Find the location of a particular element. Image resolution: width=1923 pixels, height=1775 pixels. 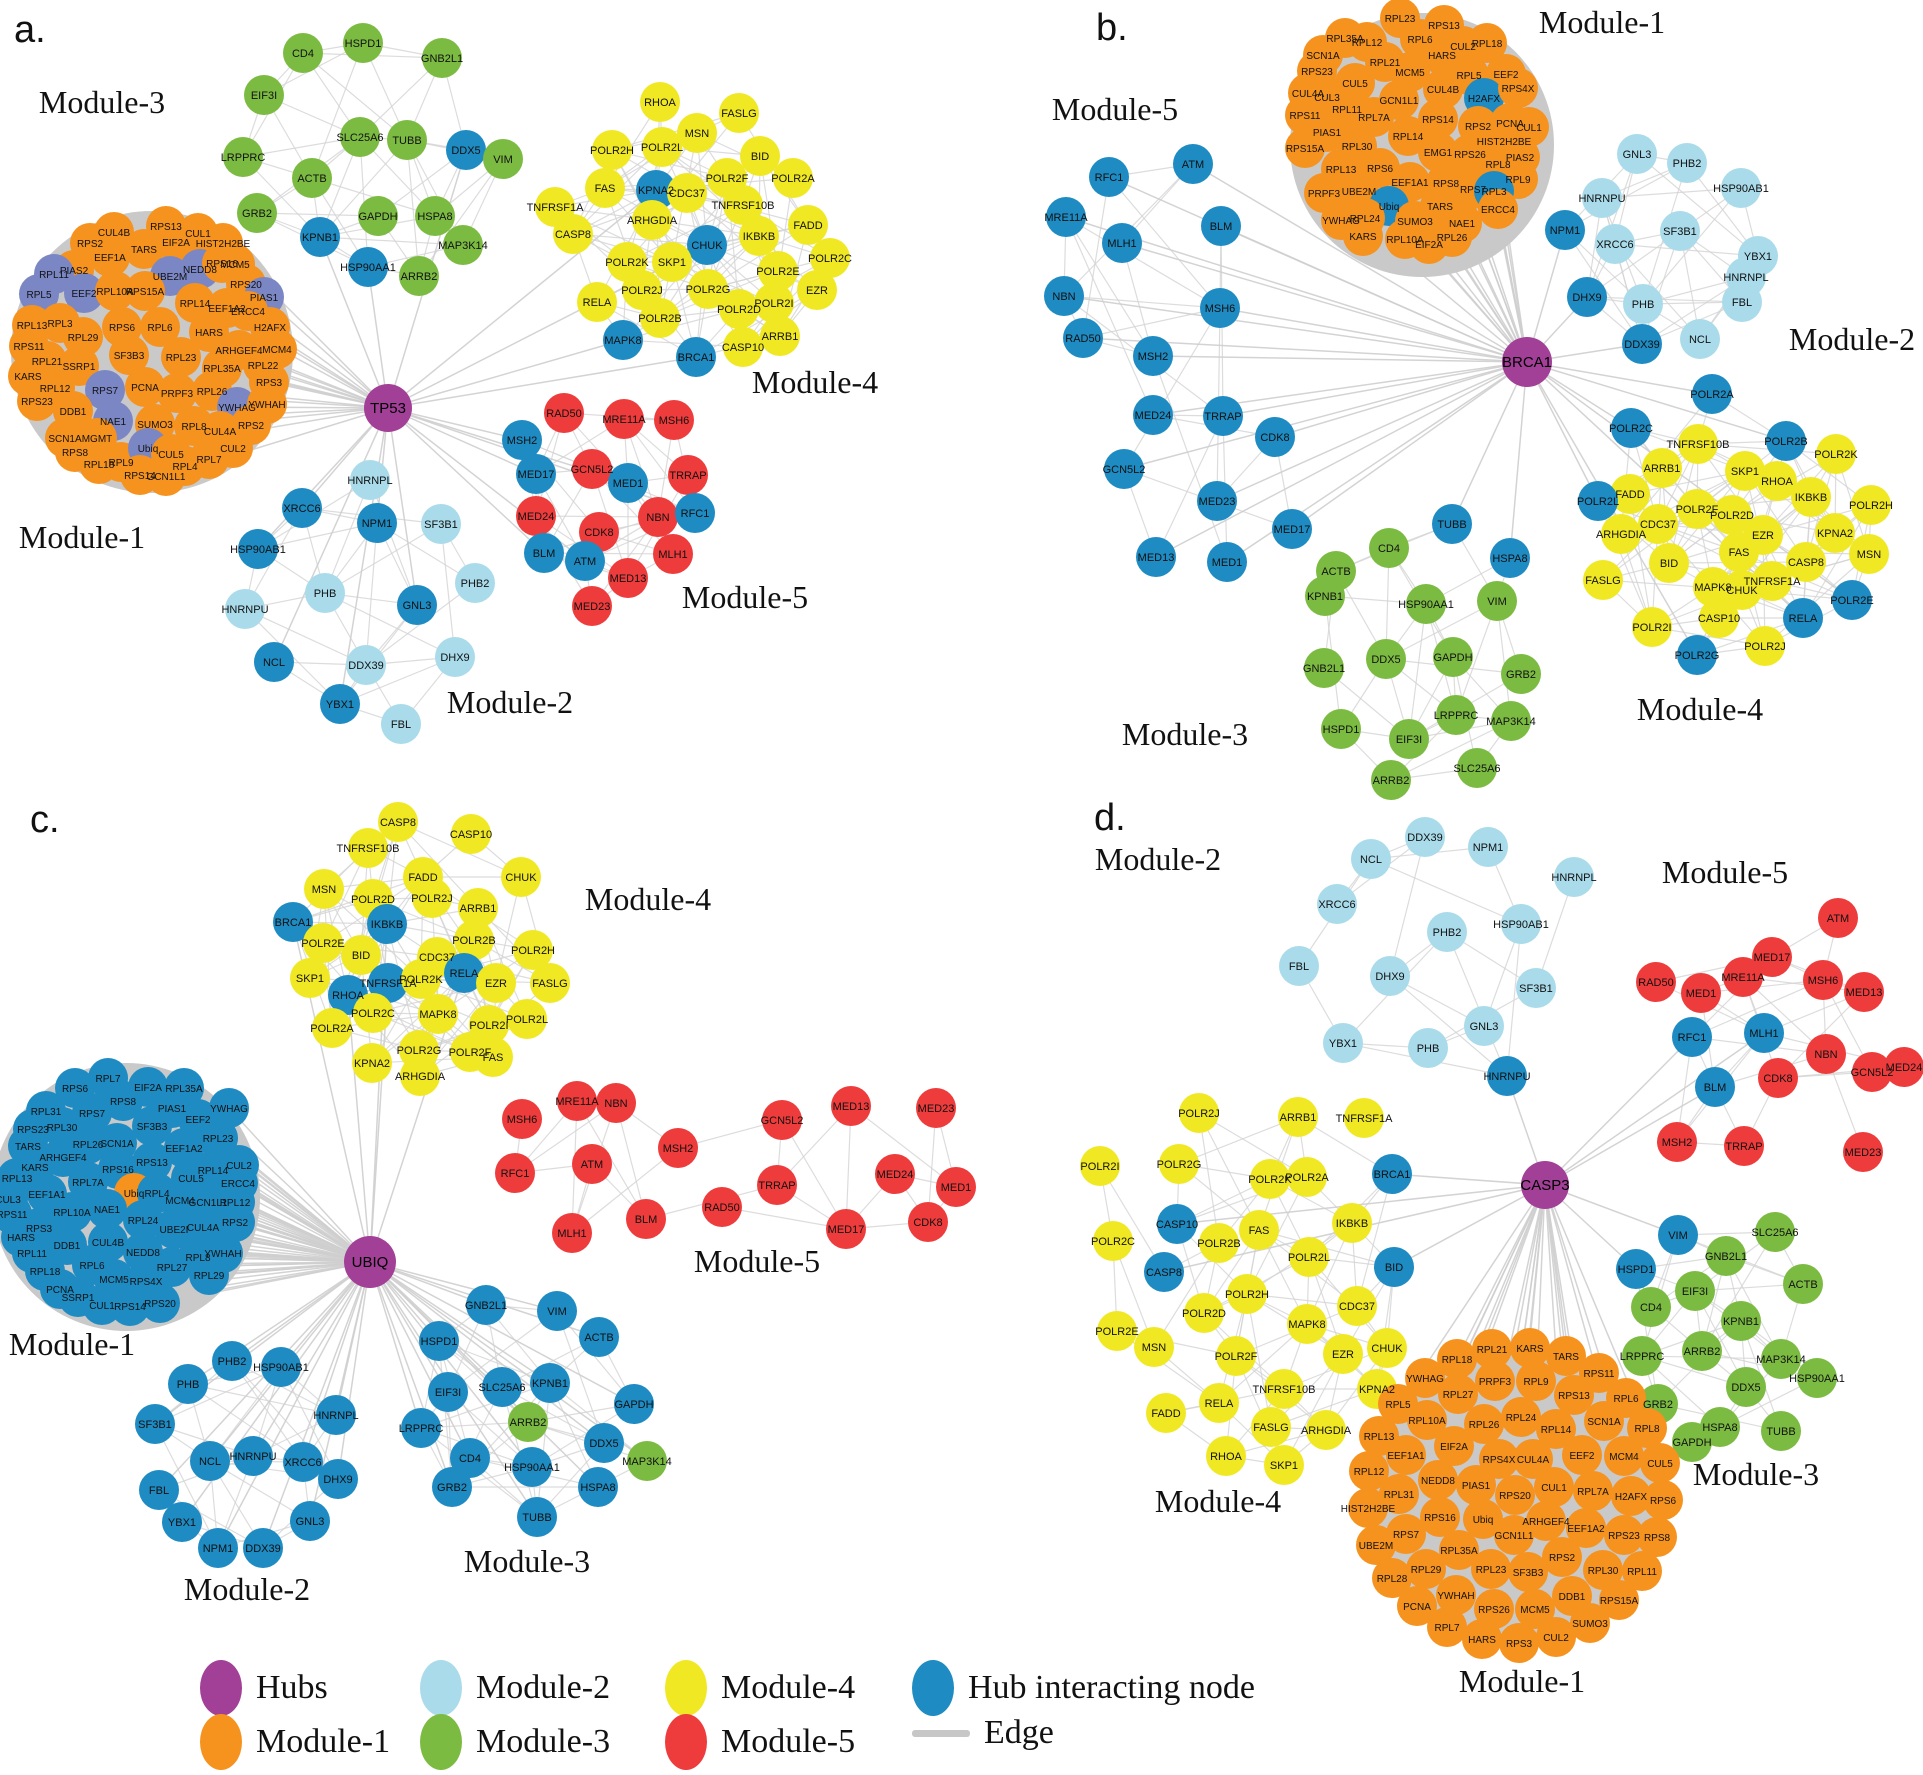

node-HSPD1 is located at coordinates (1636, 1269).